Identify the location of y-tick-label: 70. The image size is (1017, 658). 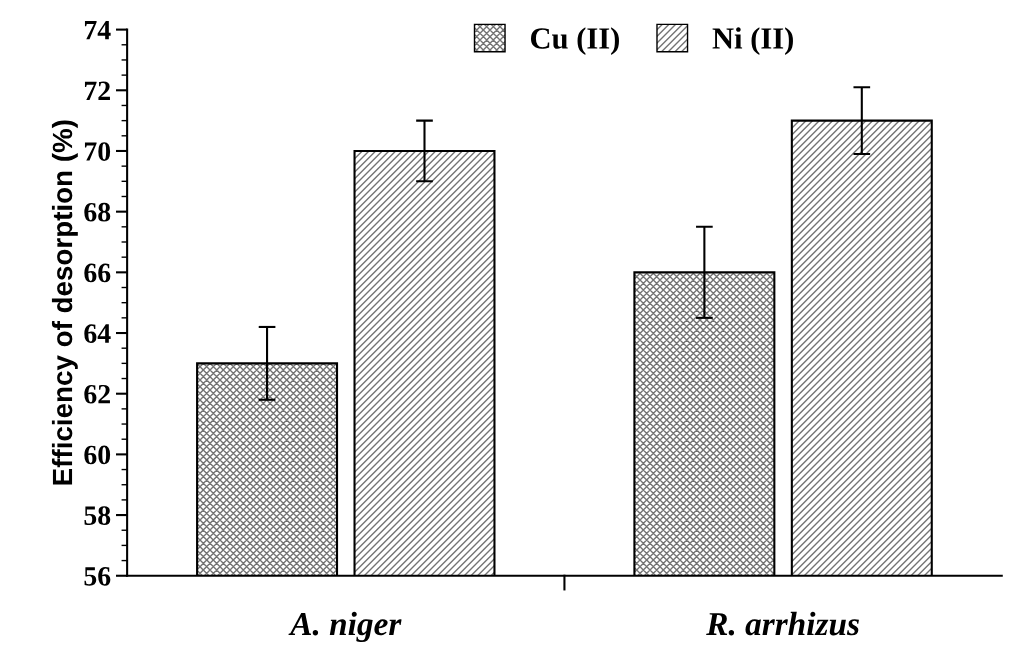
(97, 151).